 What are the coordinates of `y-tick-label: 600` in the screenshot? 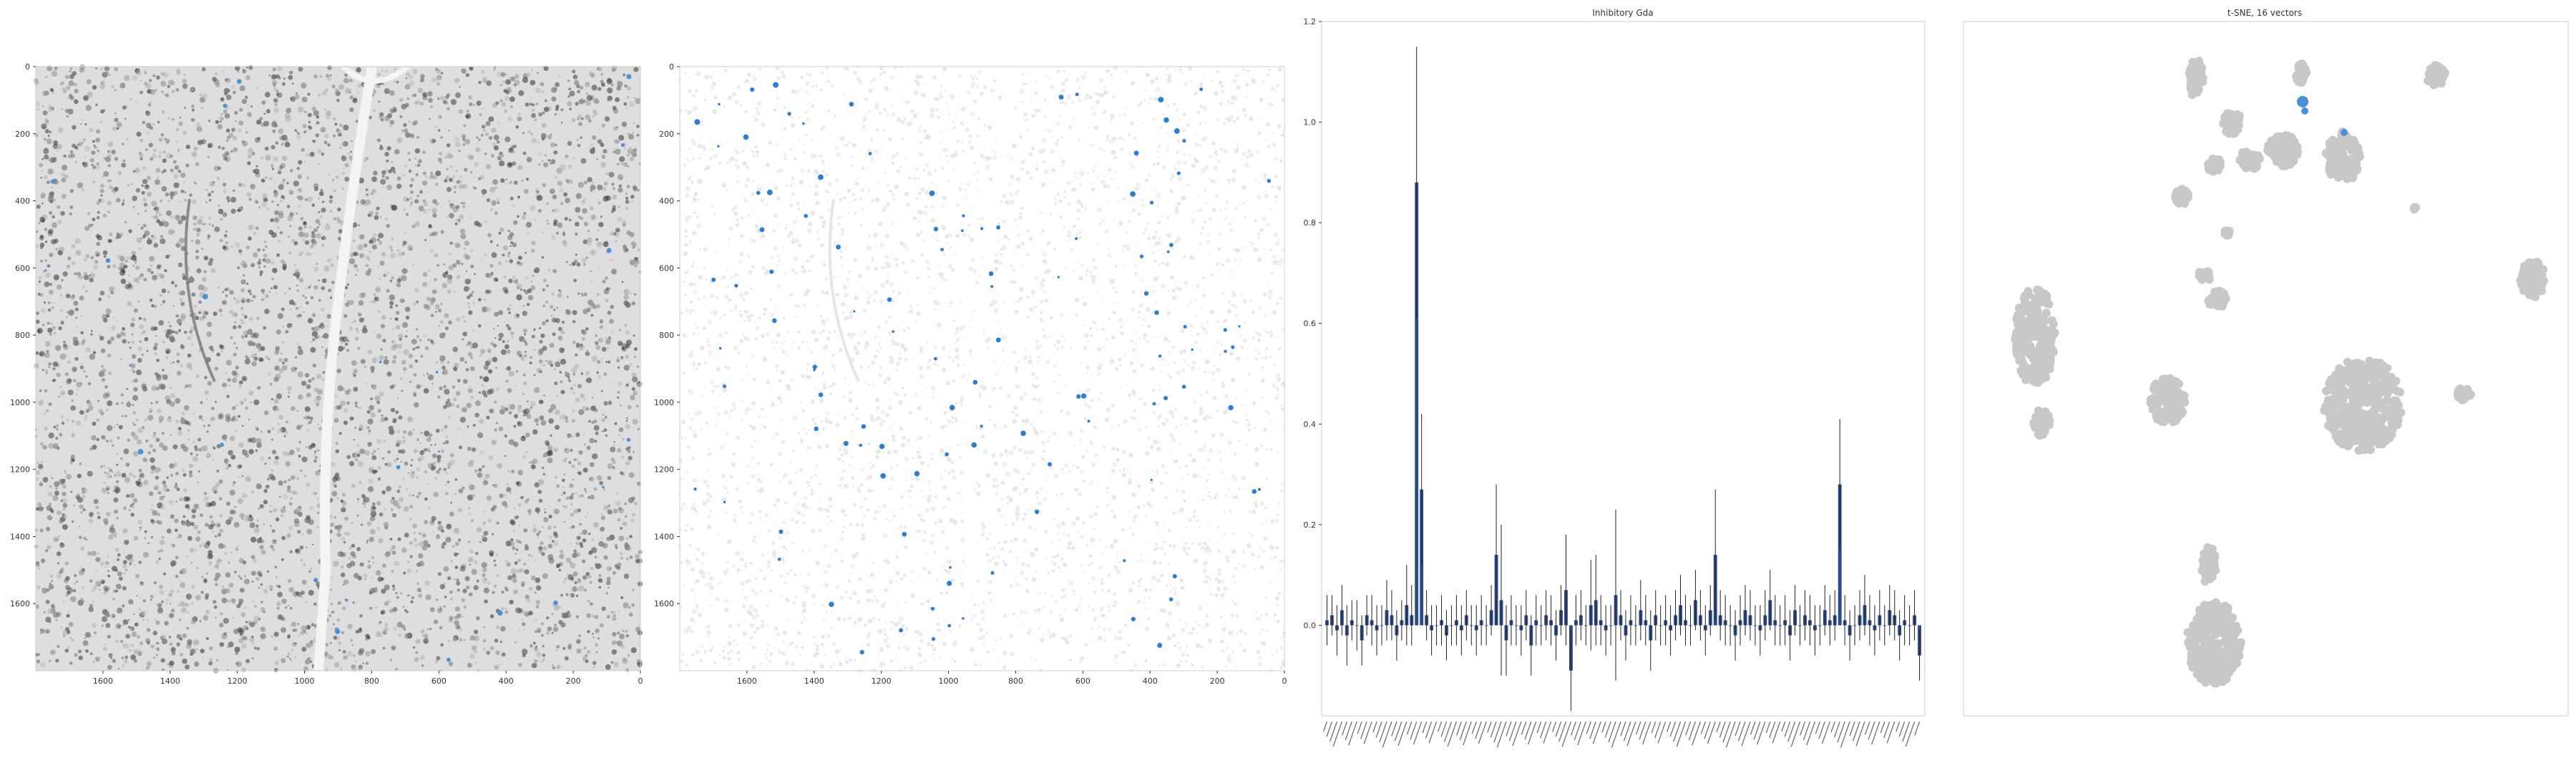 It's located at (22, 268).